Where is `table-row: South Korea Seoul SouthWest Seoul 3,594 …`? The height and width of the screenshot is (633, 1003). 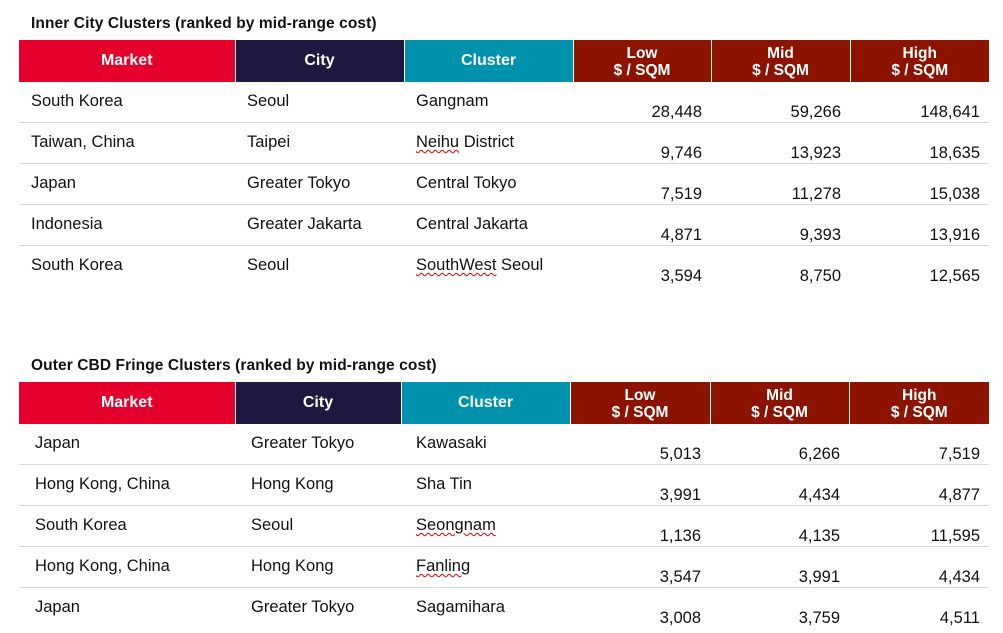 table-row: South Korea Seoul SouthWest Seoul 3,594 … is located at coordinates (504, 266).